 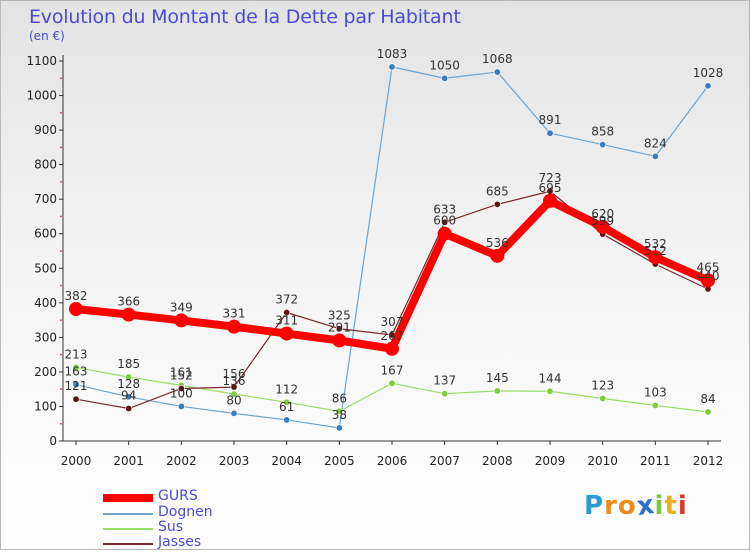 I want to click on data-label-jasses: 633, so click(x=444, y=209).